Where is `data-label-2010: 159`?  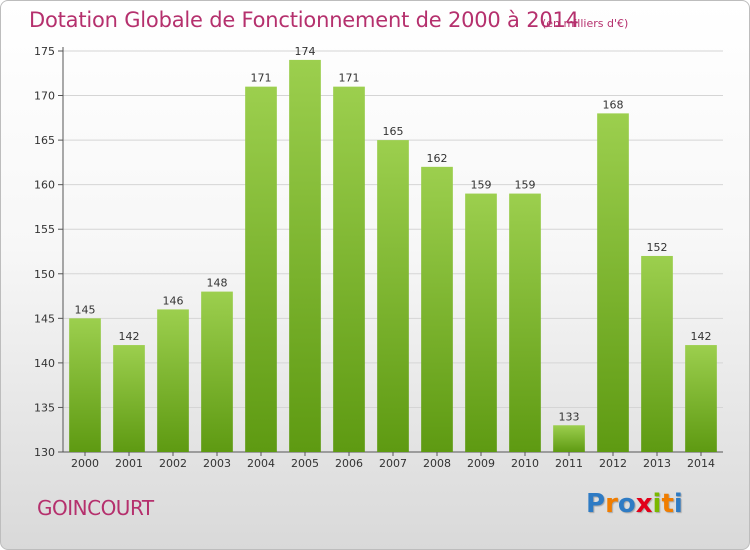 data-label-2010: 159 is located at coordinates (525, 185).